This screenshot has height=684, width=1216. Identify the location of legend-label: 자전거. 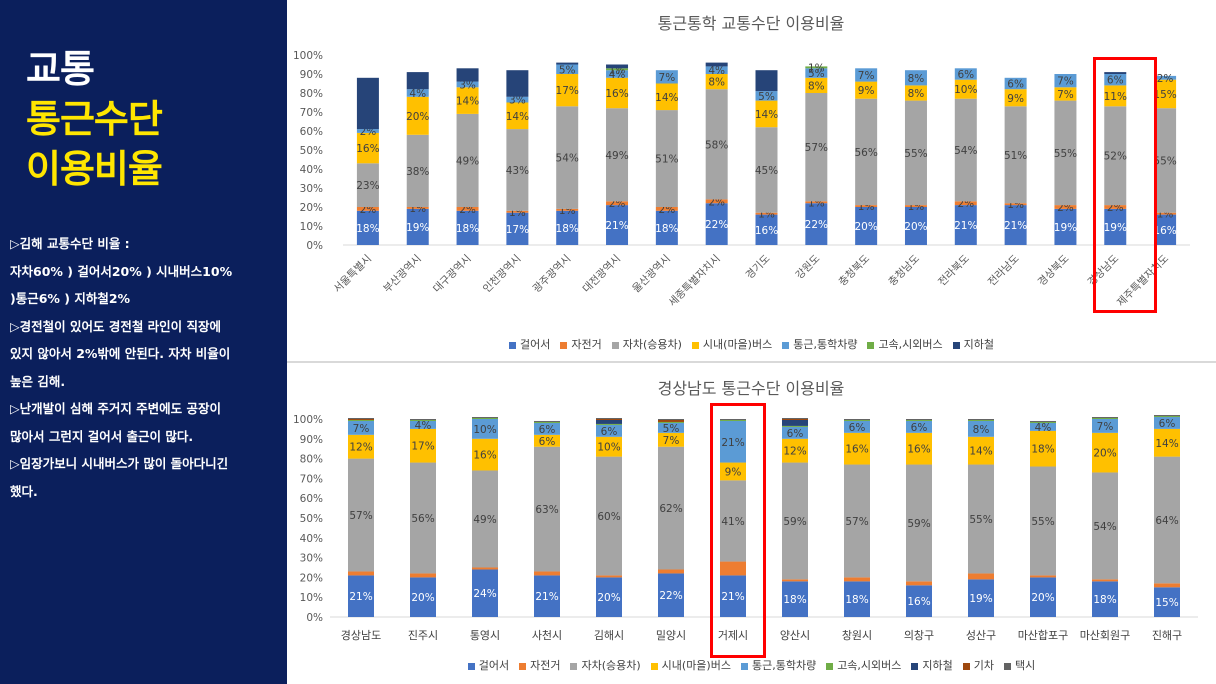
(545, 665).